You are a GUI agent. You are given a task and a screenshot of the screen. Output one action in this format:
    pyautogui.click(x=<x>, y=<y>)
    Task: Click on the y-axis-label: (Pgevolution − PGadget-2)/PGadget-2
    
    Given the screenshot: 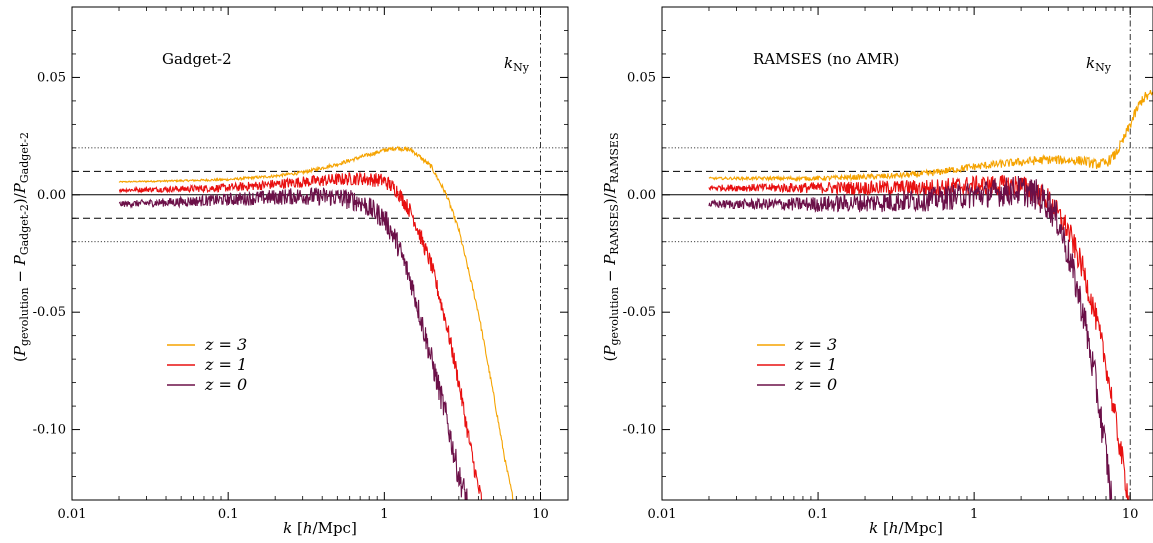 What is the action you would take?
    pyautogui.click(x=21, y=247)
    